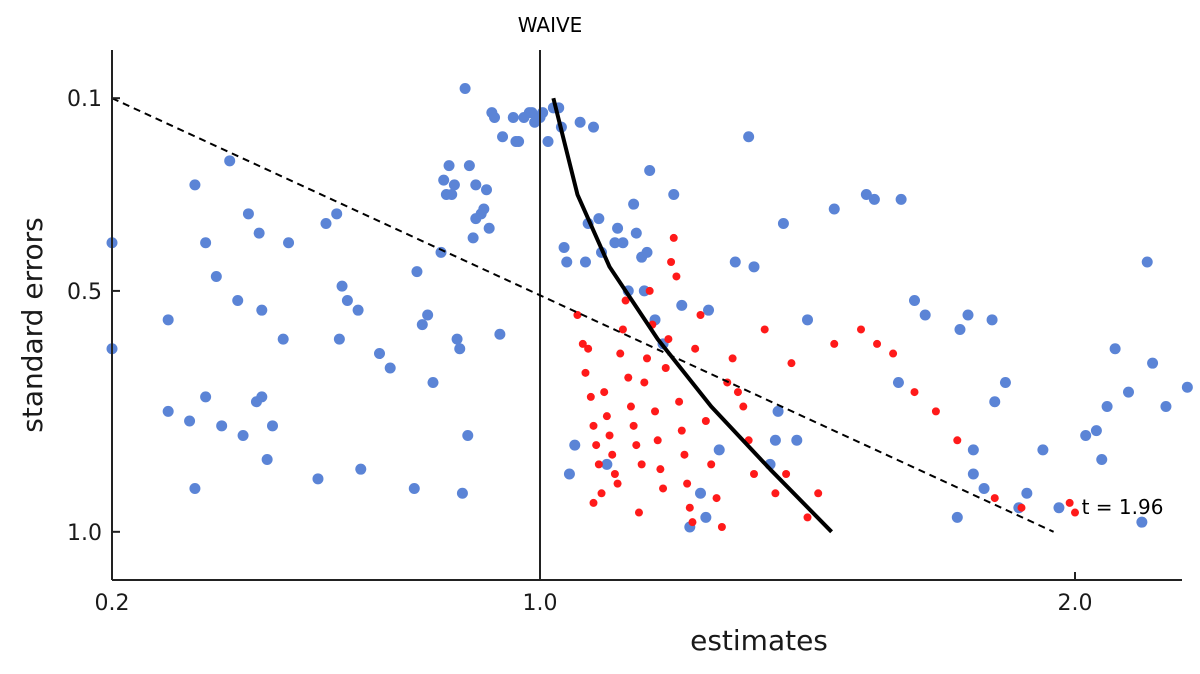 This screenshot has width=1200, height=674. Describe the element at coordinates (1123, 507) in the screenshot. I see `t-threshold-label: t = 1.96` at that location.